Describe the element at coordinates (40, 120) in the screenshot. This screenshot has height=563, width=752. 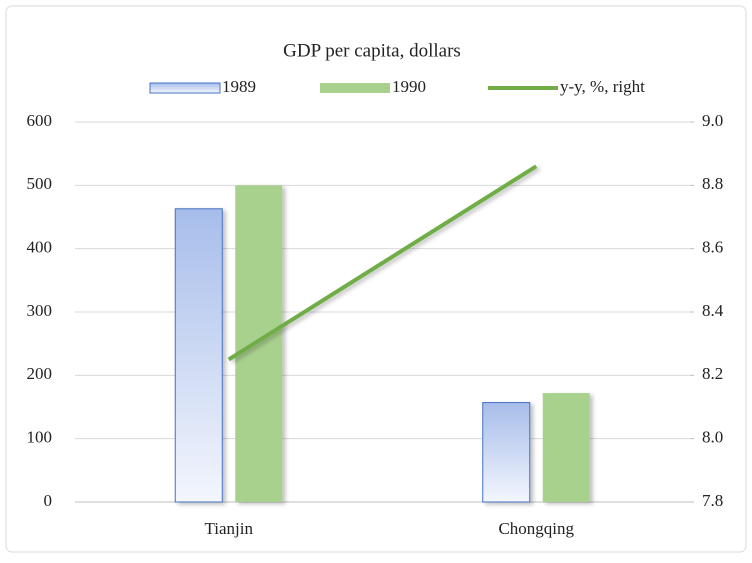
I see `y-tick-label: 600` at that location.